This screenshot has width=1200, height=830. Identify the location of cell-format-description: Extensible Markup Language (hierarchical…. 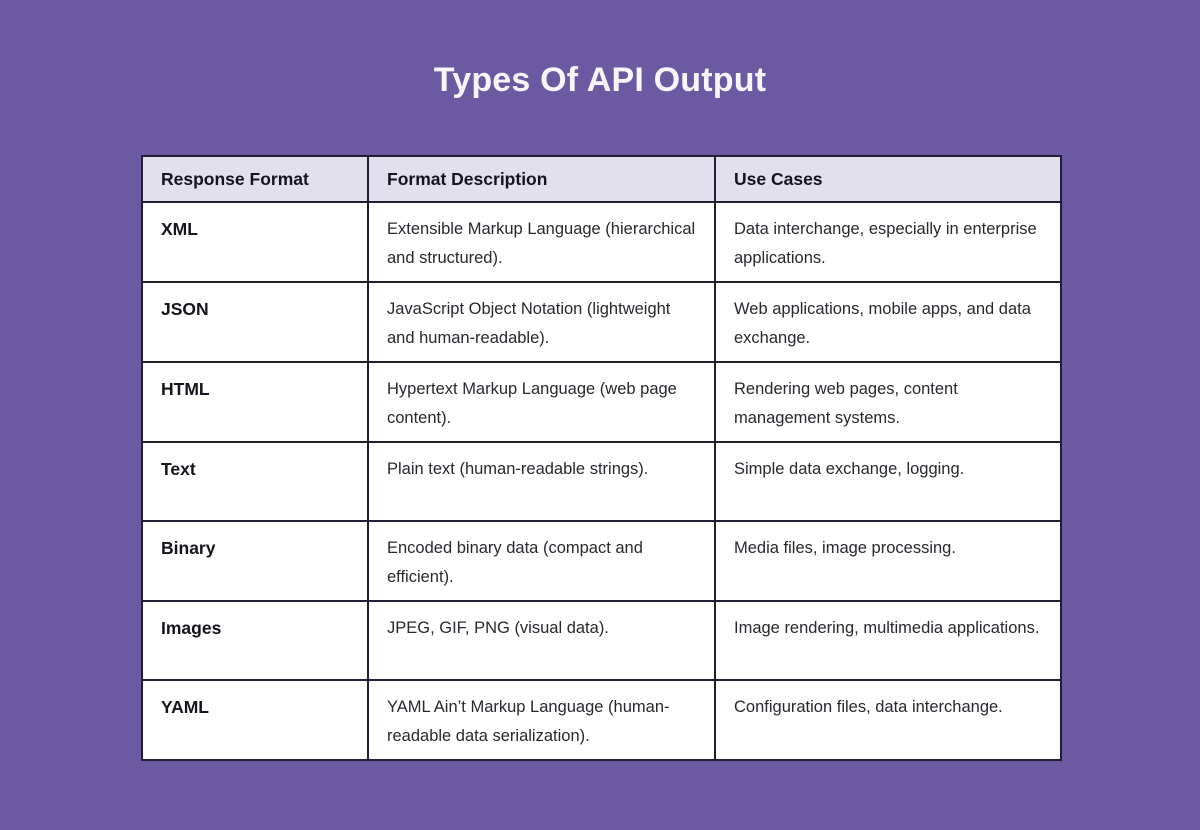
(541, 242).